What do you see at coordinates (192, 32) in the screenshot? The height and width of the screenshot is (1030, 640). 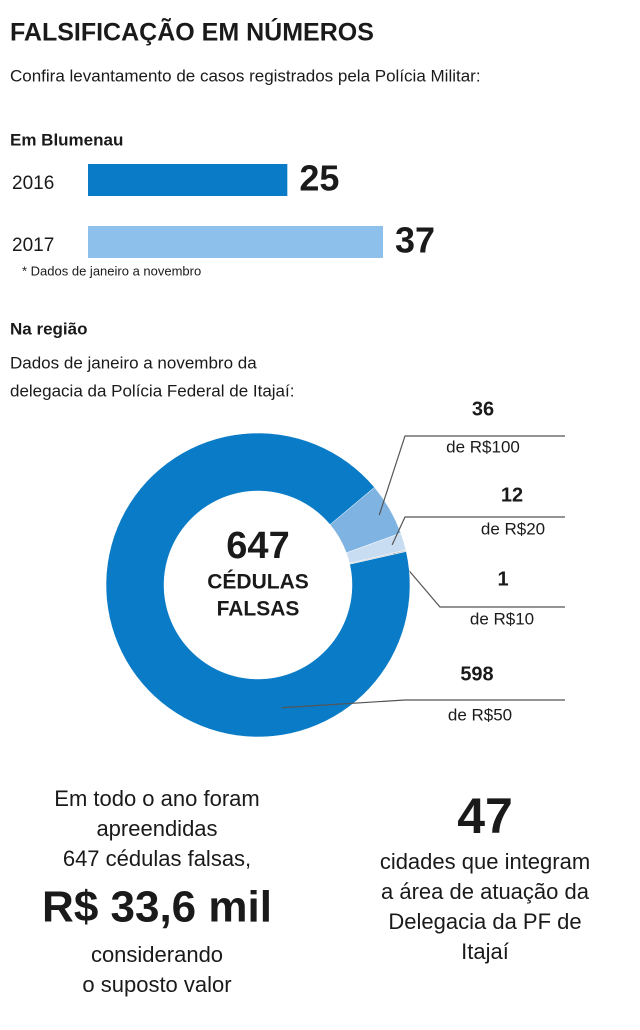 I see `title: FALSIFICAÇÃO EM NÚMEROS` at bounding box center [192, 32].